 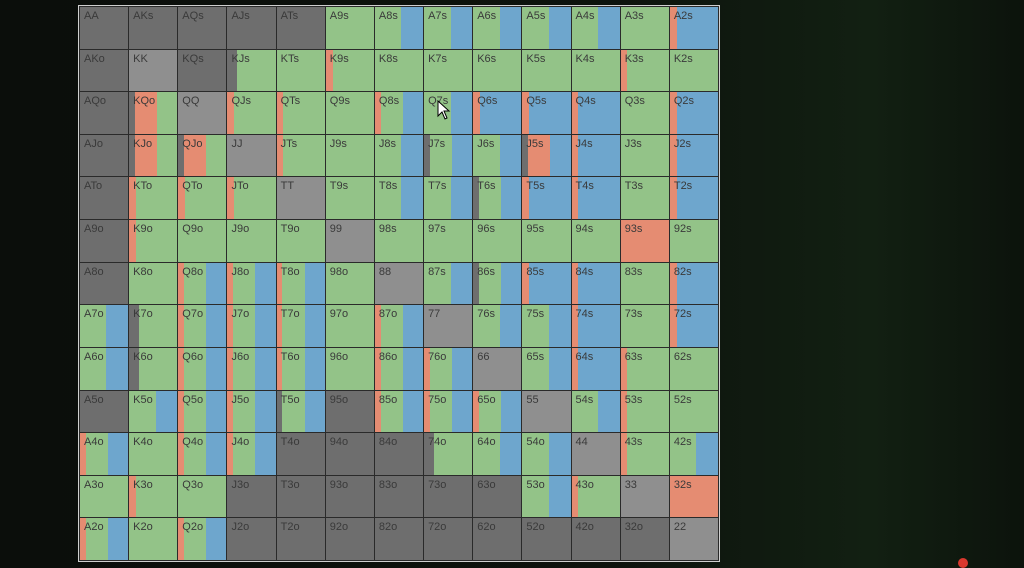 I want to click on hand-cell: T3o, so click(x=300, y=496).